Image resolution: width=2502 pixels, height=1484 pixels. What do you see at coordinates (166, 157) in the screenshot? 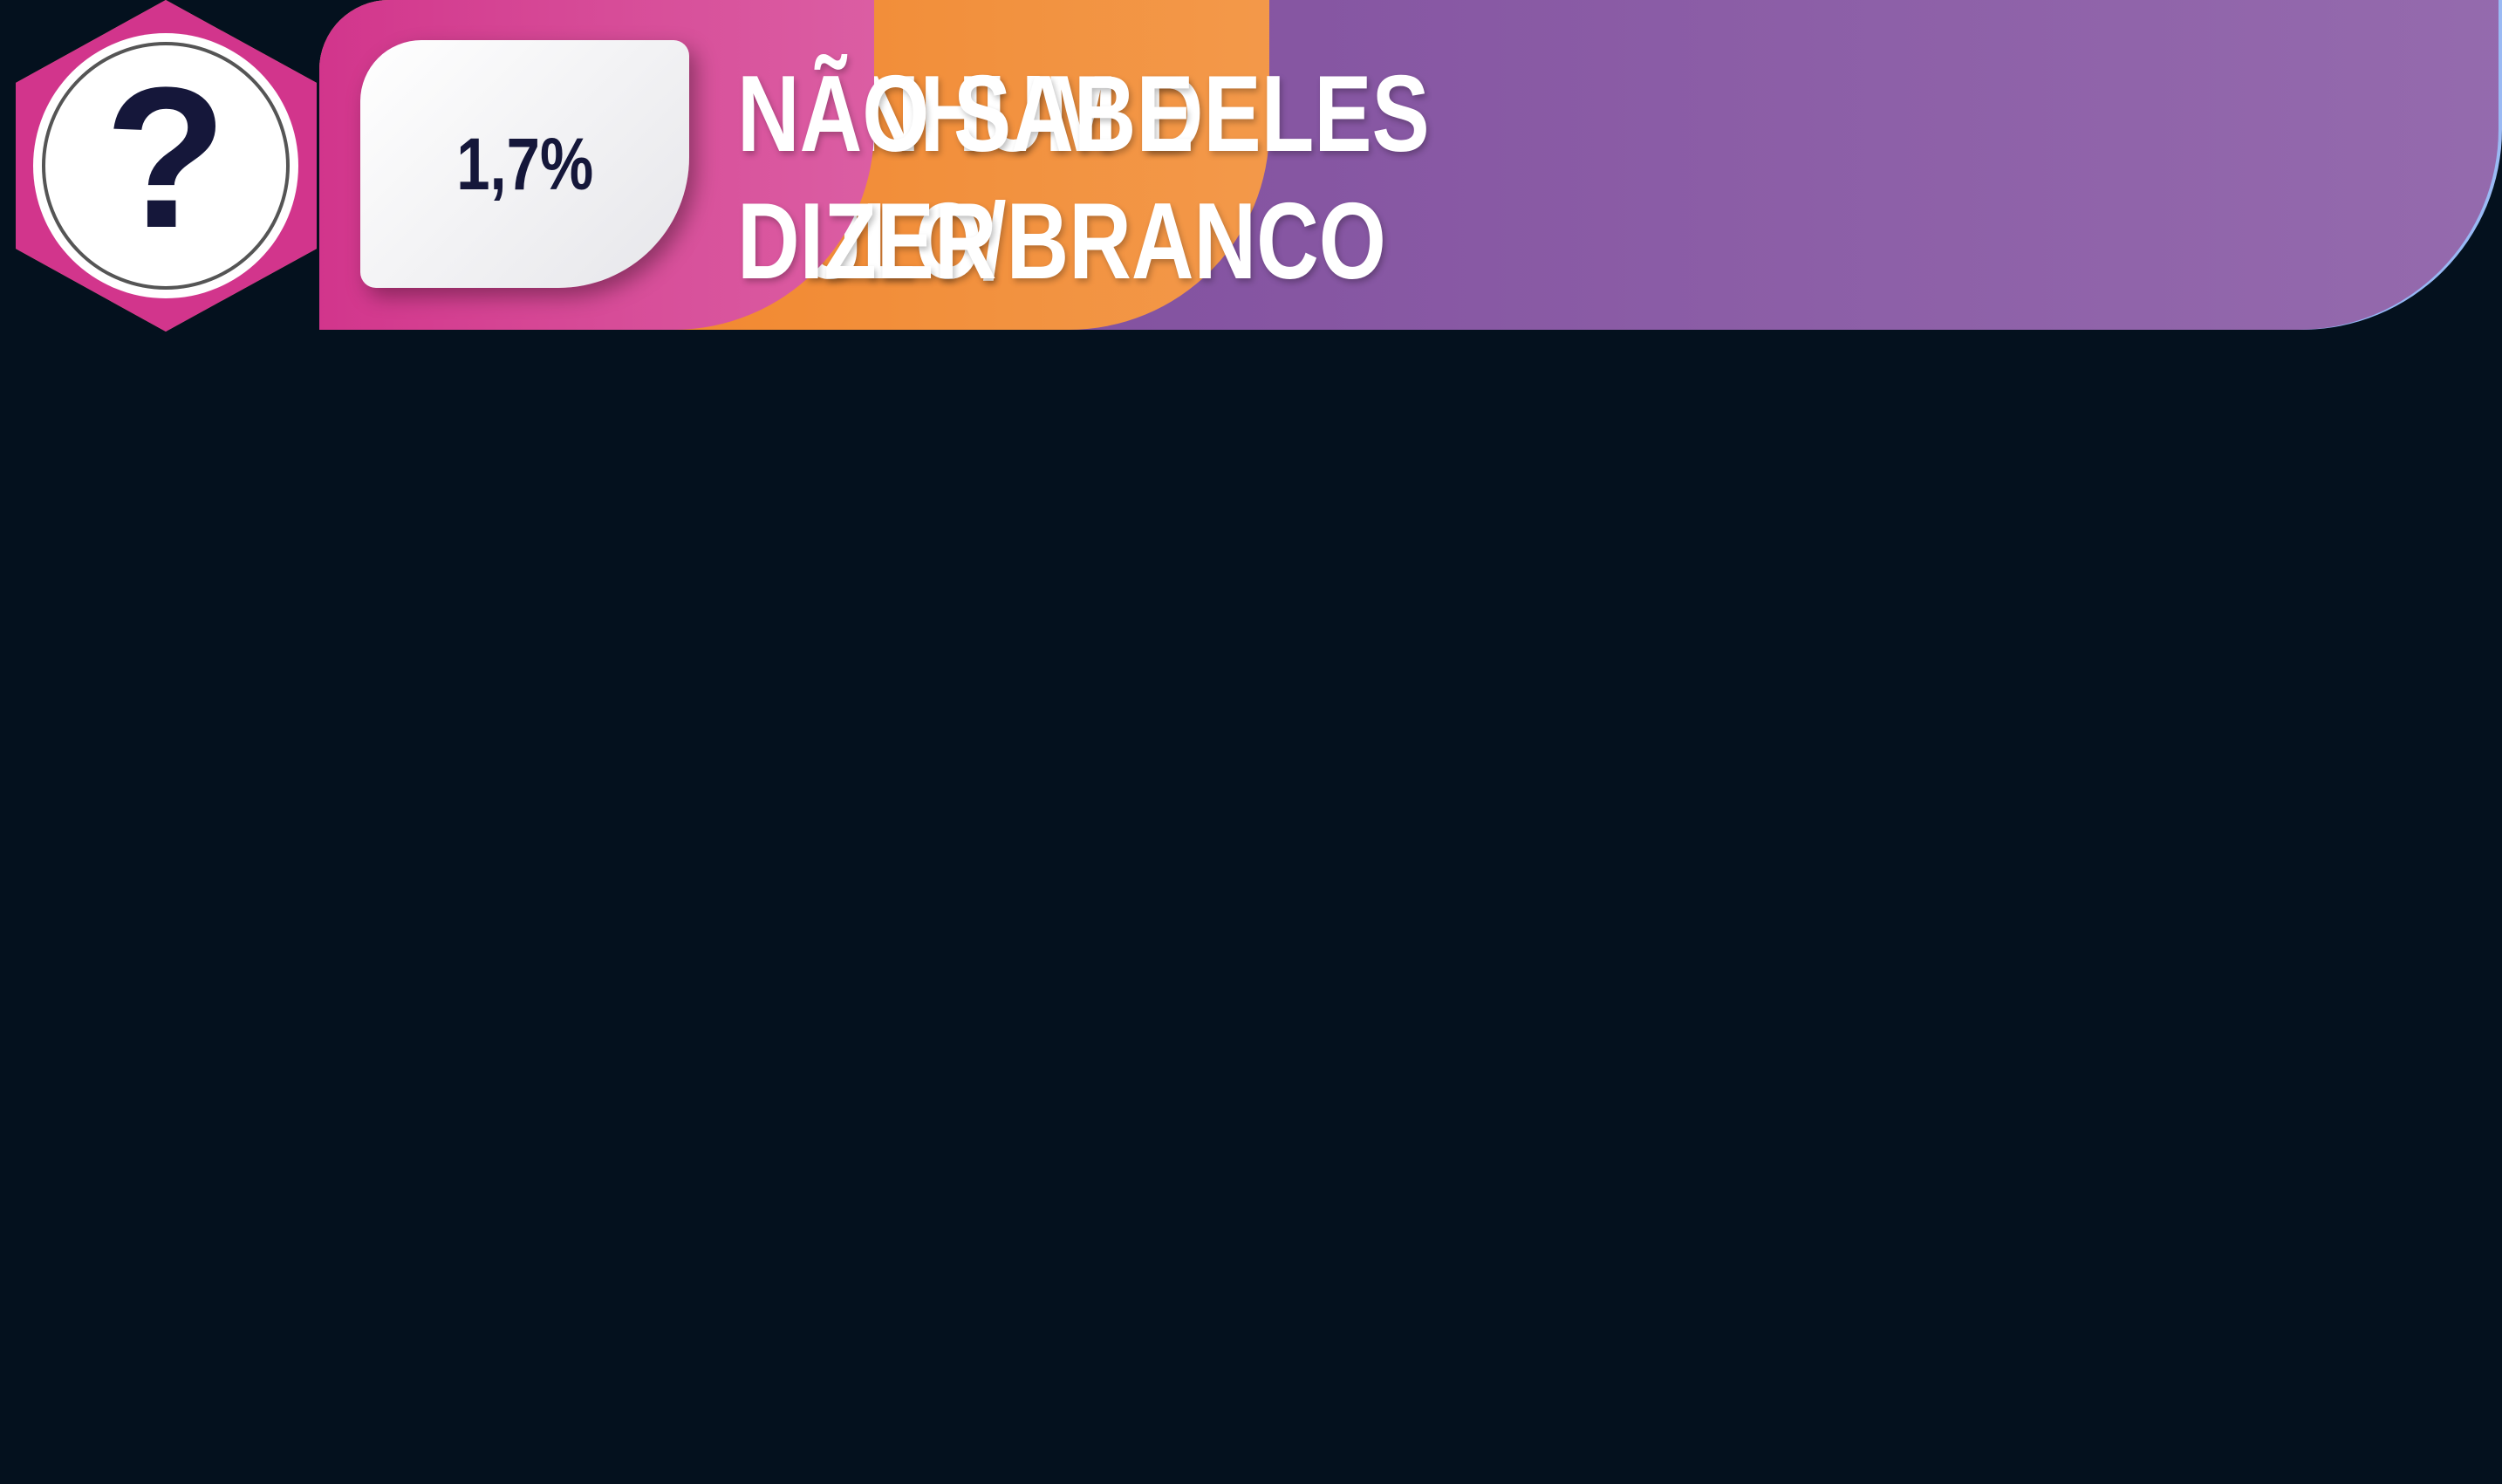
I see `question-mark: ?` at bounding box center [166, 157].